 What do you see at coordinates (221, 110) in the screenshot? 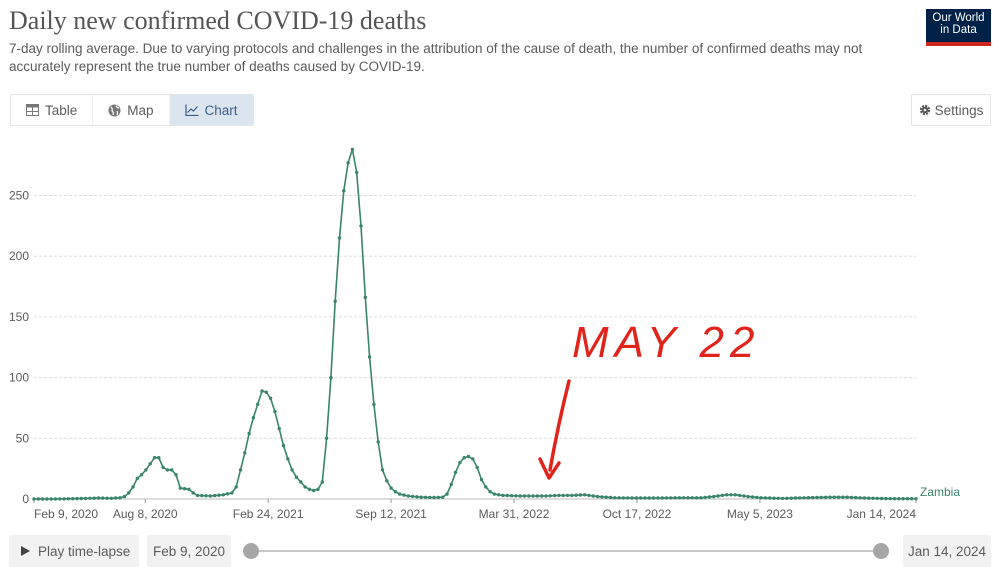
I see `tab-chart-label: Chart` at bounding box center [221, 110].